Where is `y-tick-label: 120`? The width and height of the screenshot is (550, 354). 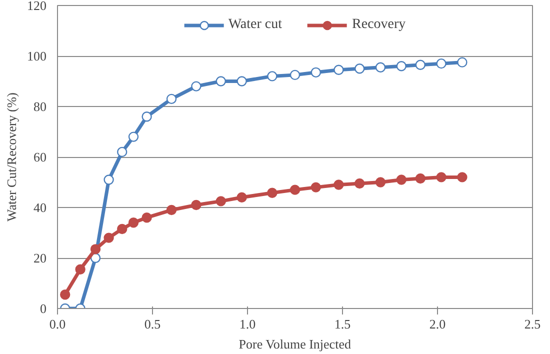
y-tick-label: 120 is located at coordinates (36, 6).